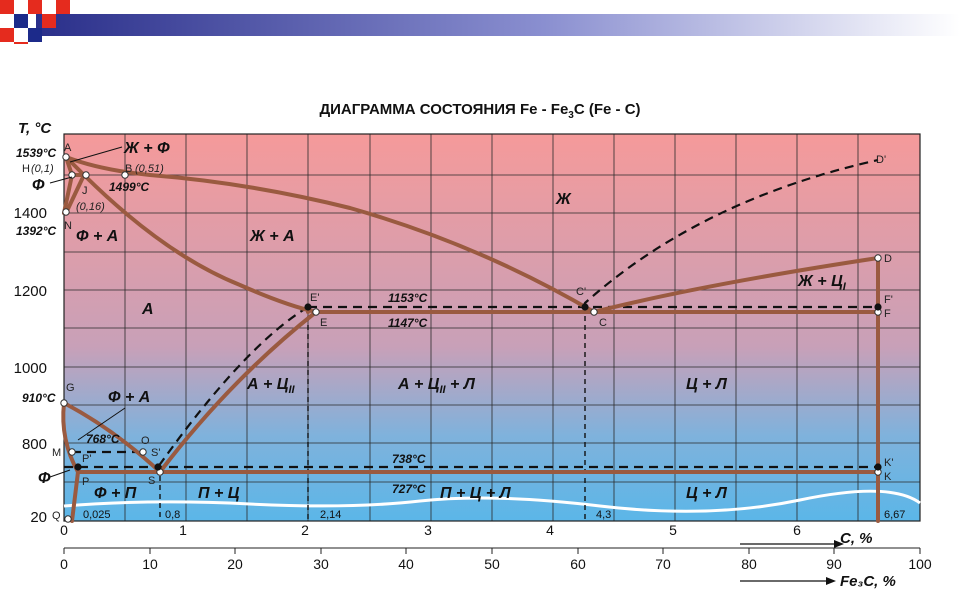  What do you see at coordinates (436, 386) in the screenshot?
I see `phase-austenite-cementite-ledeburite: А + ЦII + Л` at bounding box center [436, 386].